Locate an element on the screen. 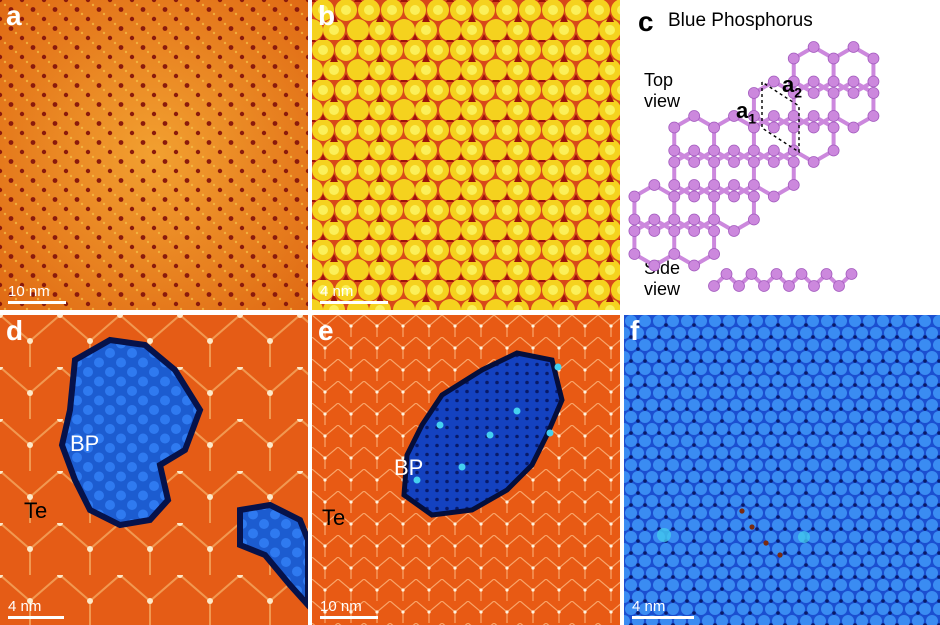 The image size is (940, 625). panel-letter-c: c is located at coordinates (646, 21).